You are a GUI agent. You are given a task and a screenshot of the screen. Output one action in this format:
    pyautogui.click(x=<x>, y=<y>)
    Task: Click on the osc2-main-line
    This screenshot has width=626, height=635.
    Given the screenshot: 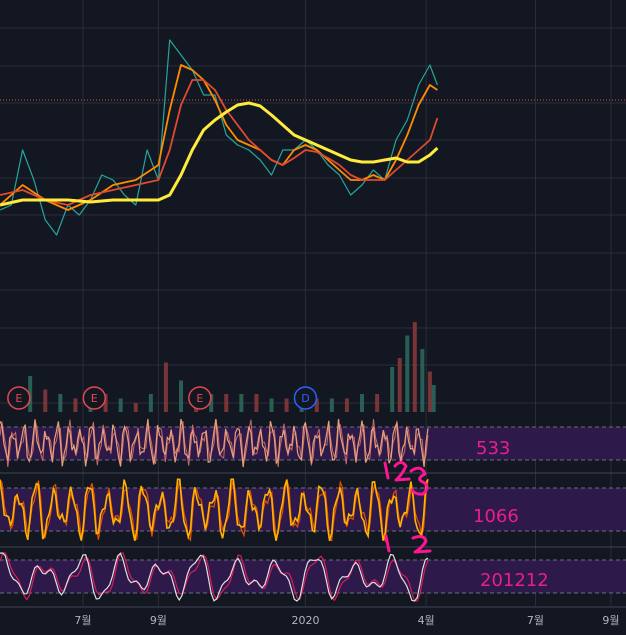 What is the action you would take?
    pyautogui.click(x=214, y=509)
    